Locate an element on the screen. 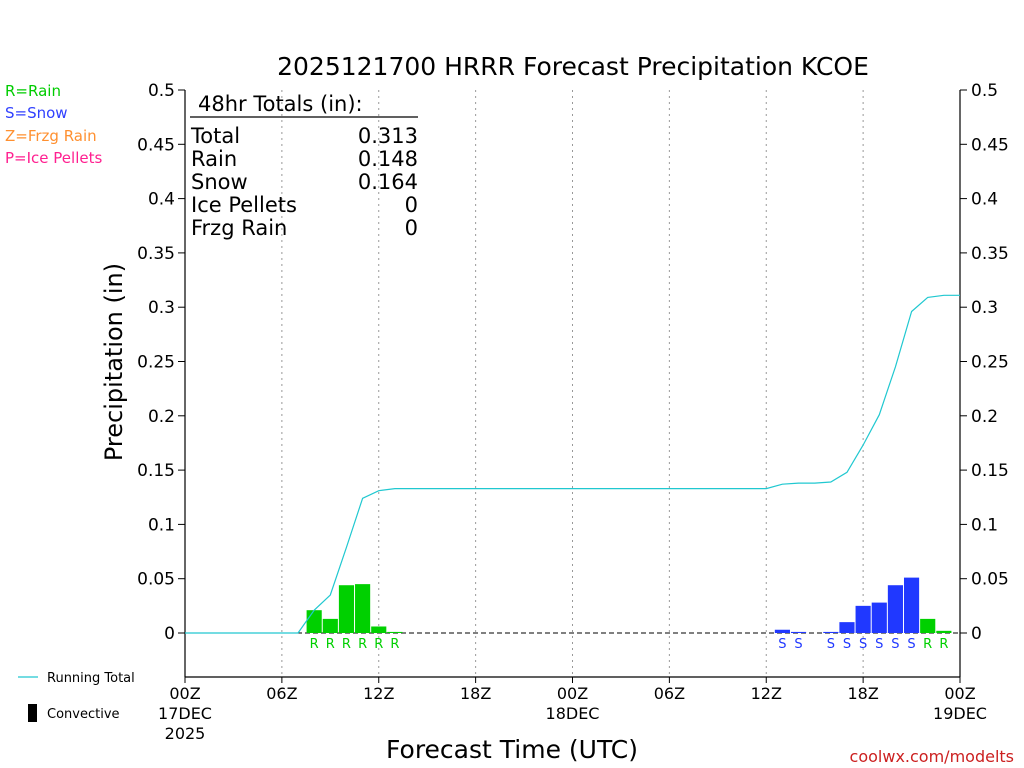 The image size is (1024, 768). x-tick-date-label: 19DEC is located at coordinates (960, 713).